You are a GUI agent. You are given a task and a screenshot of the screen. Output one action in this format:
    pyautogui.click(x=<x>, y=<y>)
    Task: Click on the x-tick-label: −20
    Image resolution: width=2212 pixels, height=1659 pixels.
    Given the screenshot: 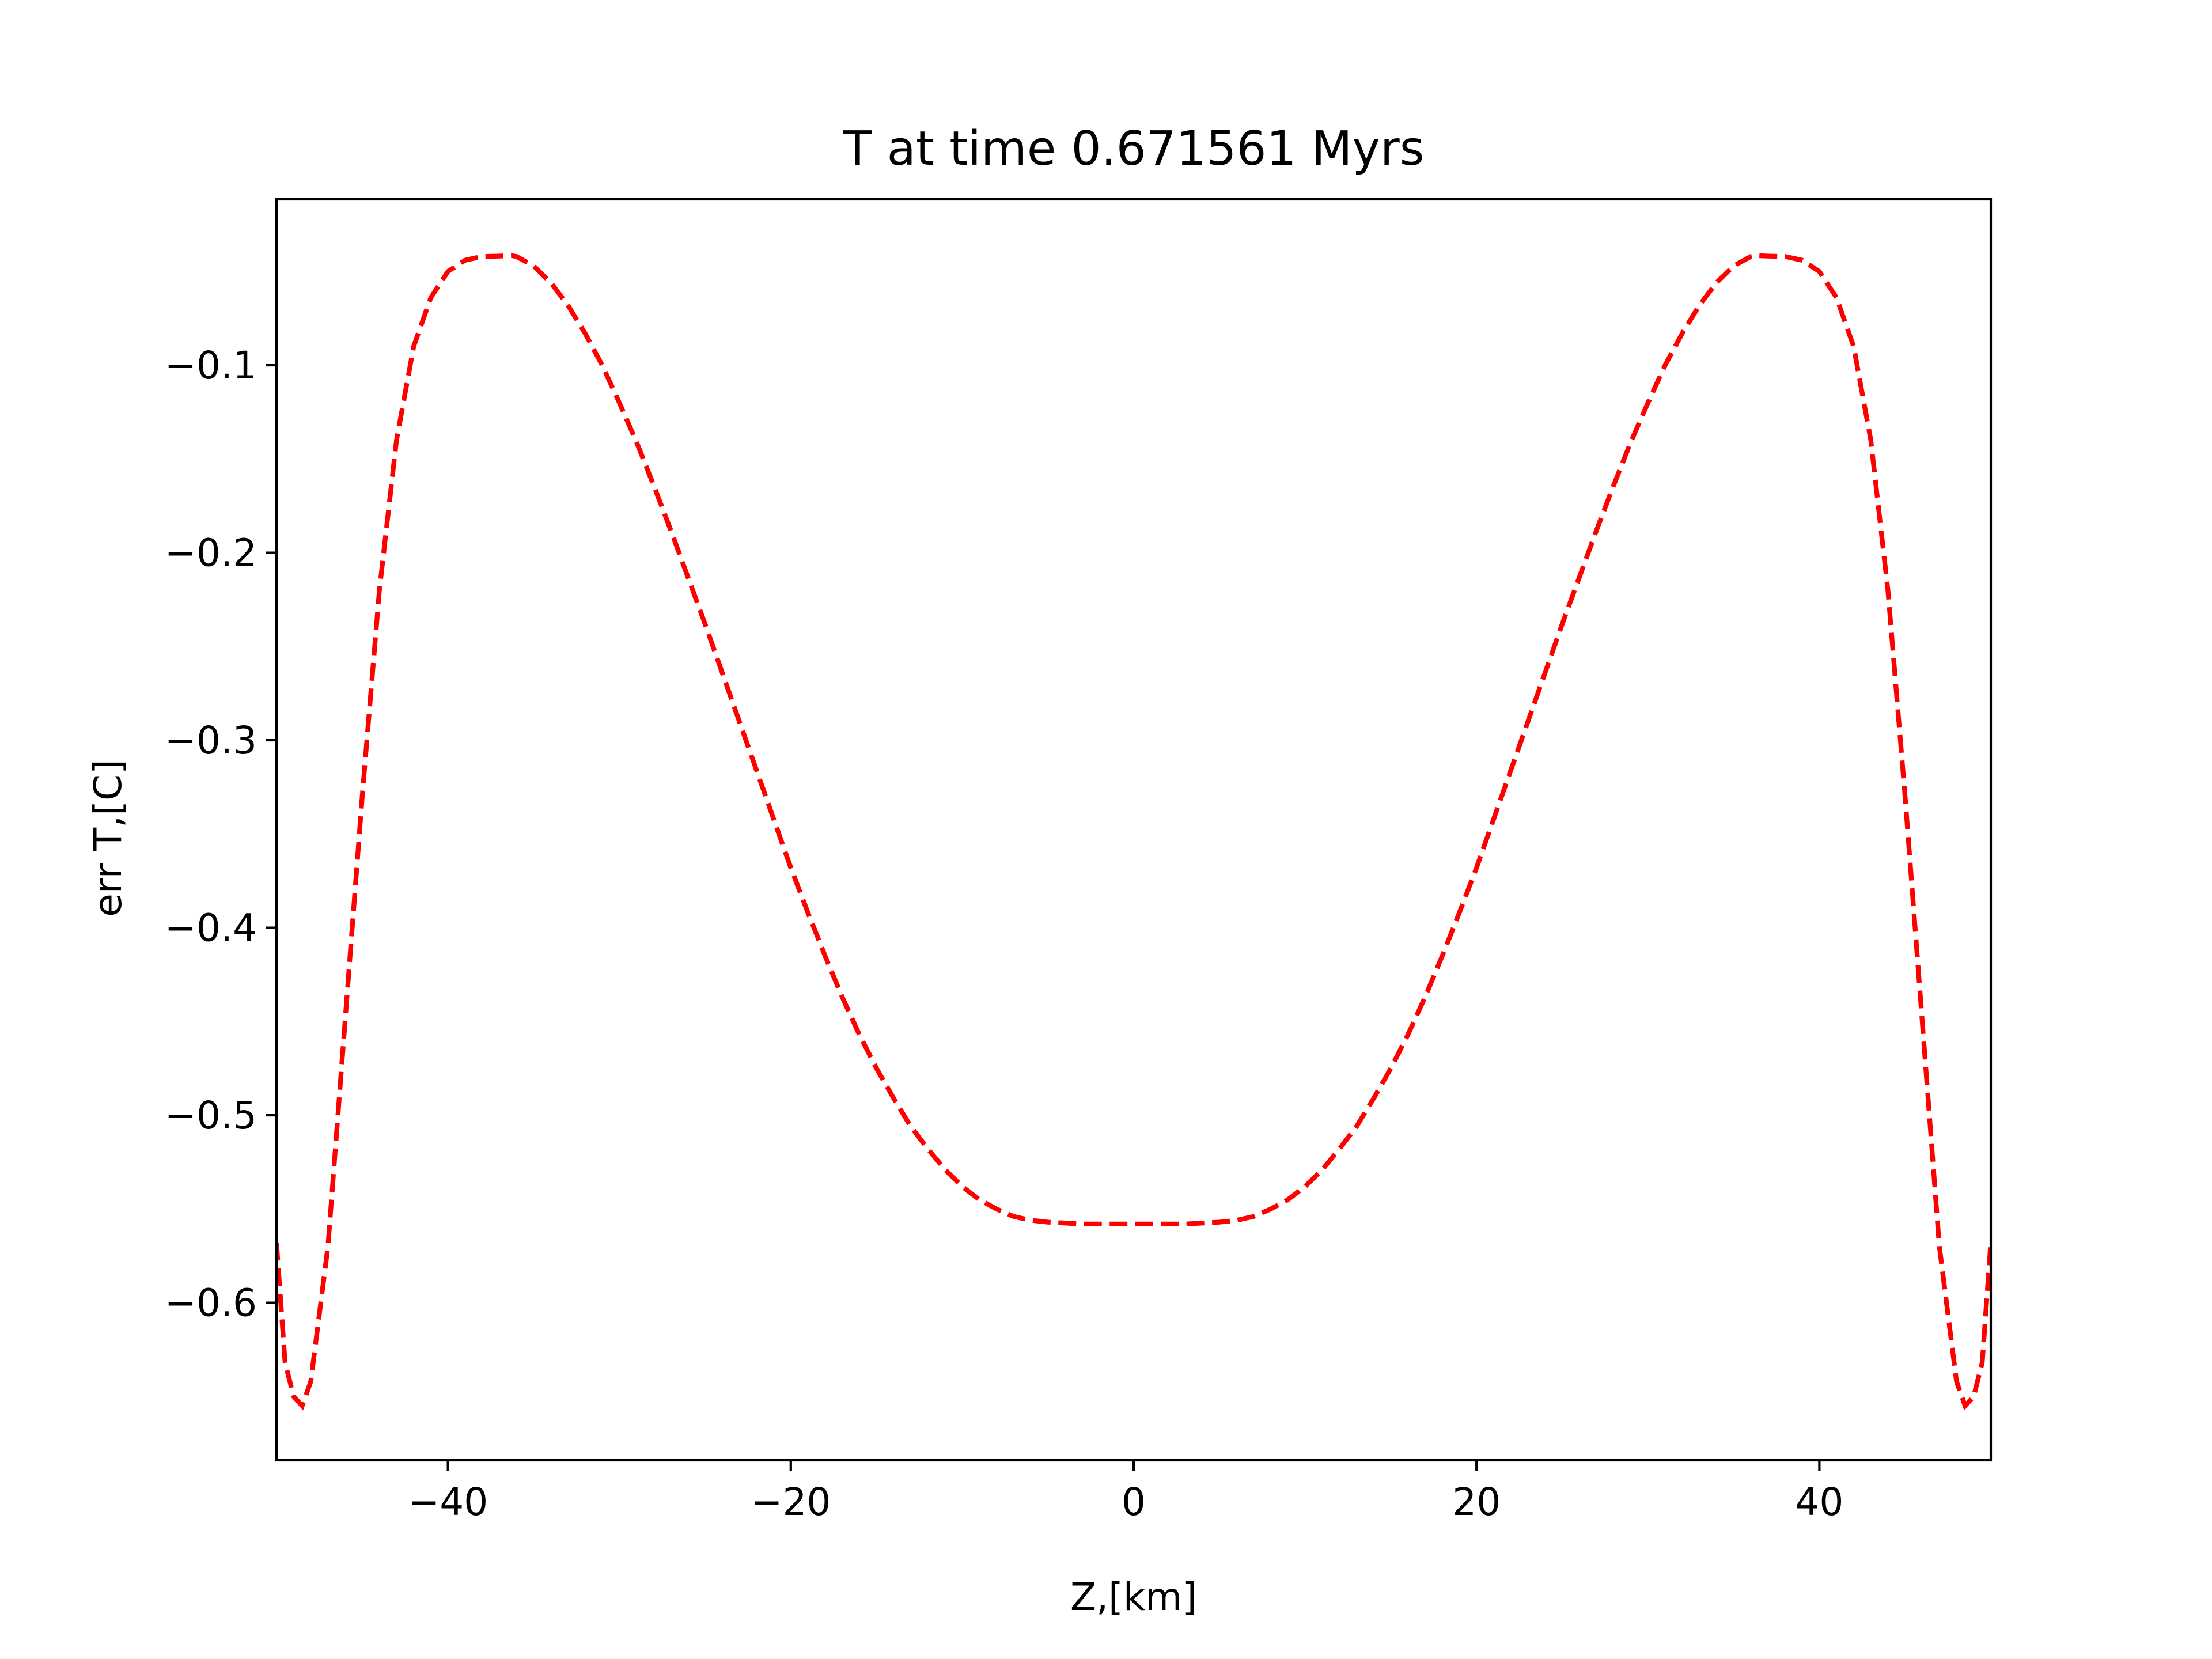 What is the action you would take?
    pyautogui.click(x=791, y=1502)
    